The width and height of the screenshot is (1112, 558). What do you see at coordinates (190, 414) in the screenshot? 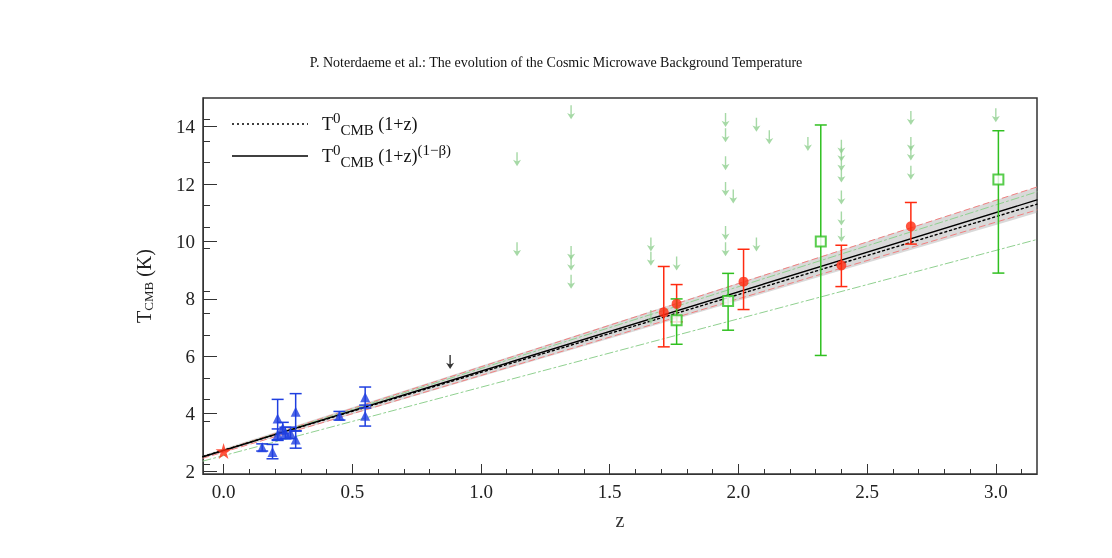
I see `y-tick-label: 4` at bounding box center [190, 414].